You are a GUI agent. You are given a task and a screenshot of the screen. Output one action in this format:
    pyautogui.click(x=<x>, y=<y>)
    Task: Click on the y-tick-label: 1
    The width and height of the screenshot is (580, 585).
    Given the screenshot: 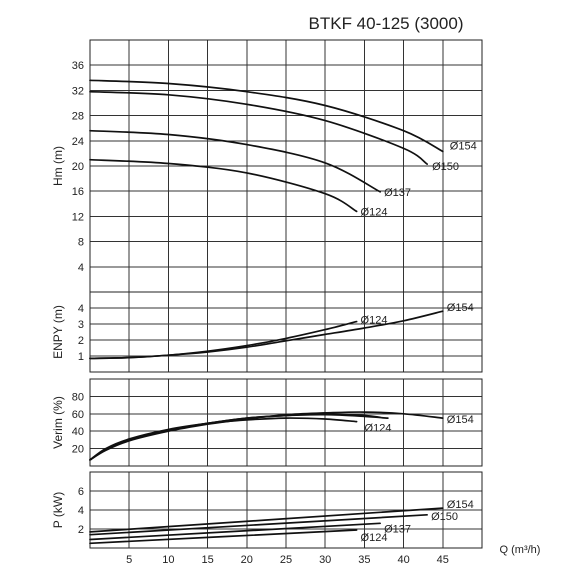 What is the action you would take?
    pyautogui.click(x=81, y=357)
    